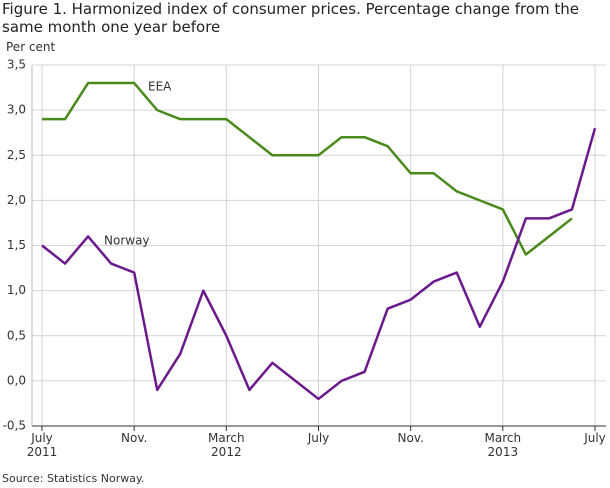 The height and width of the screenshot is (488, 610). What do you see at coordinates (16, 65) in the screenshot?
I see `y-tick-label: 3,5` at bounding box center [16, 65].